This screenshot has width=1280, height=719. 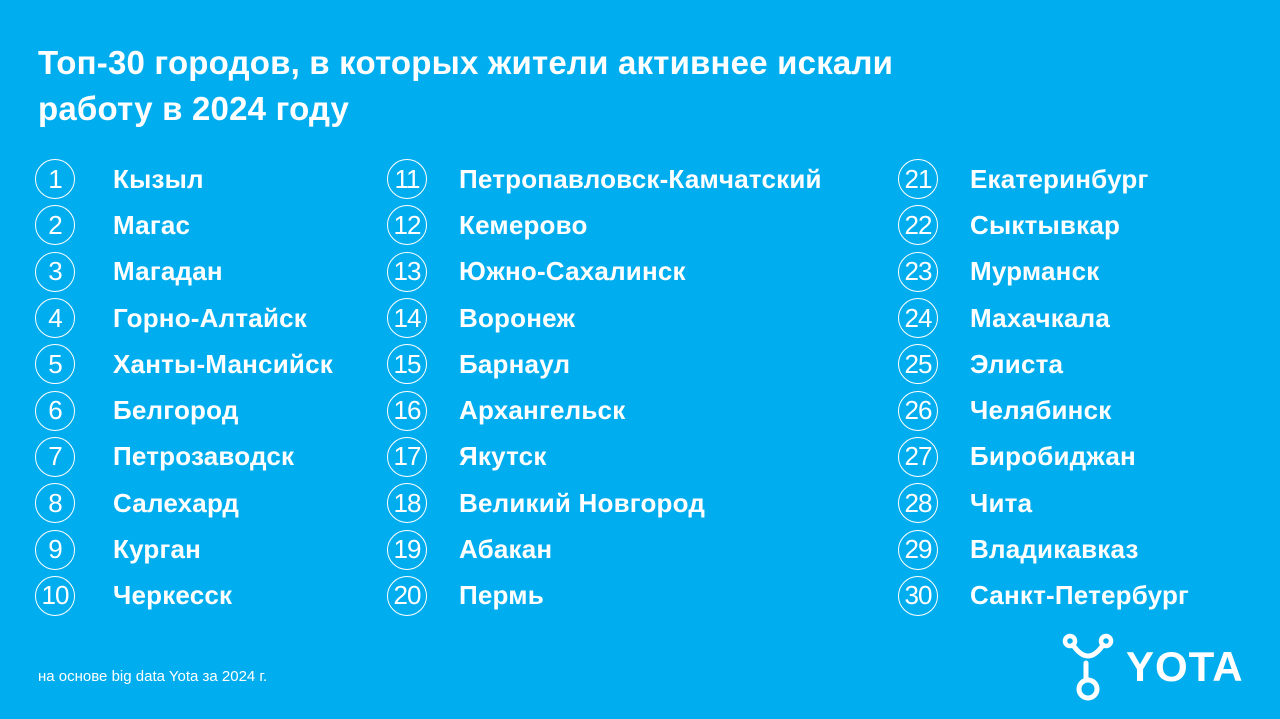 I want to click on rank-number: 30, so click(x=918, y=595).